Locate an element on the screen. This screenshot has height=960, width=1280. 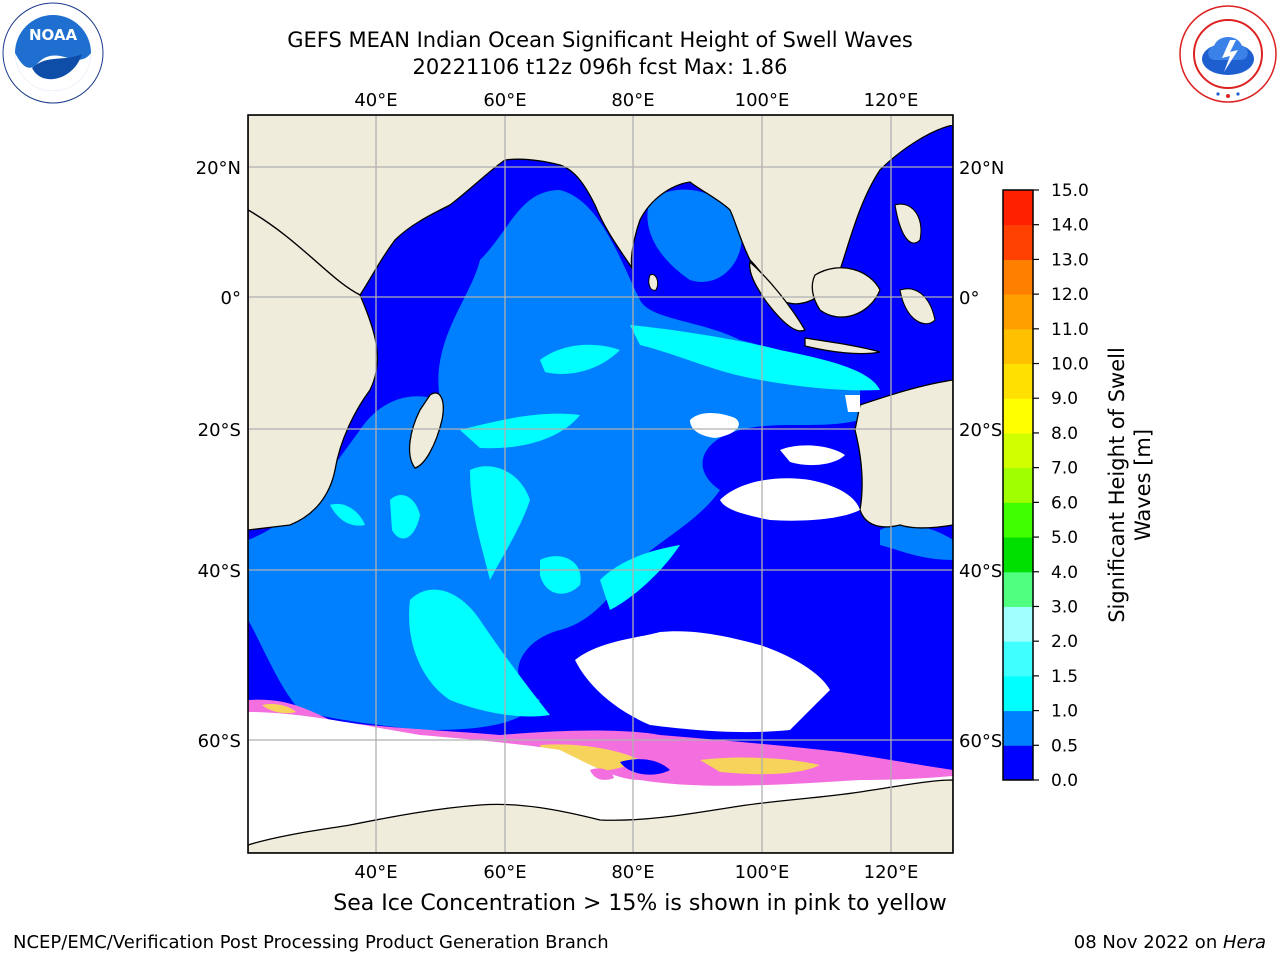
lat-tick-left-60s: 60°S is located at coordinates (219, 741).